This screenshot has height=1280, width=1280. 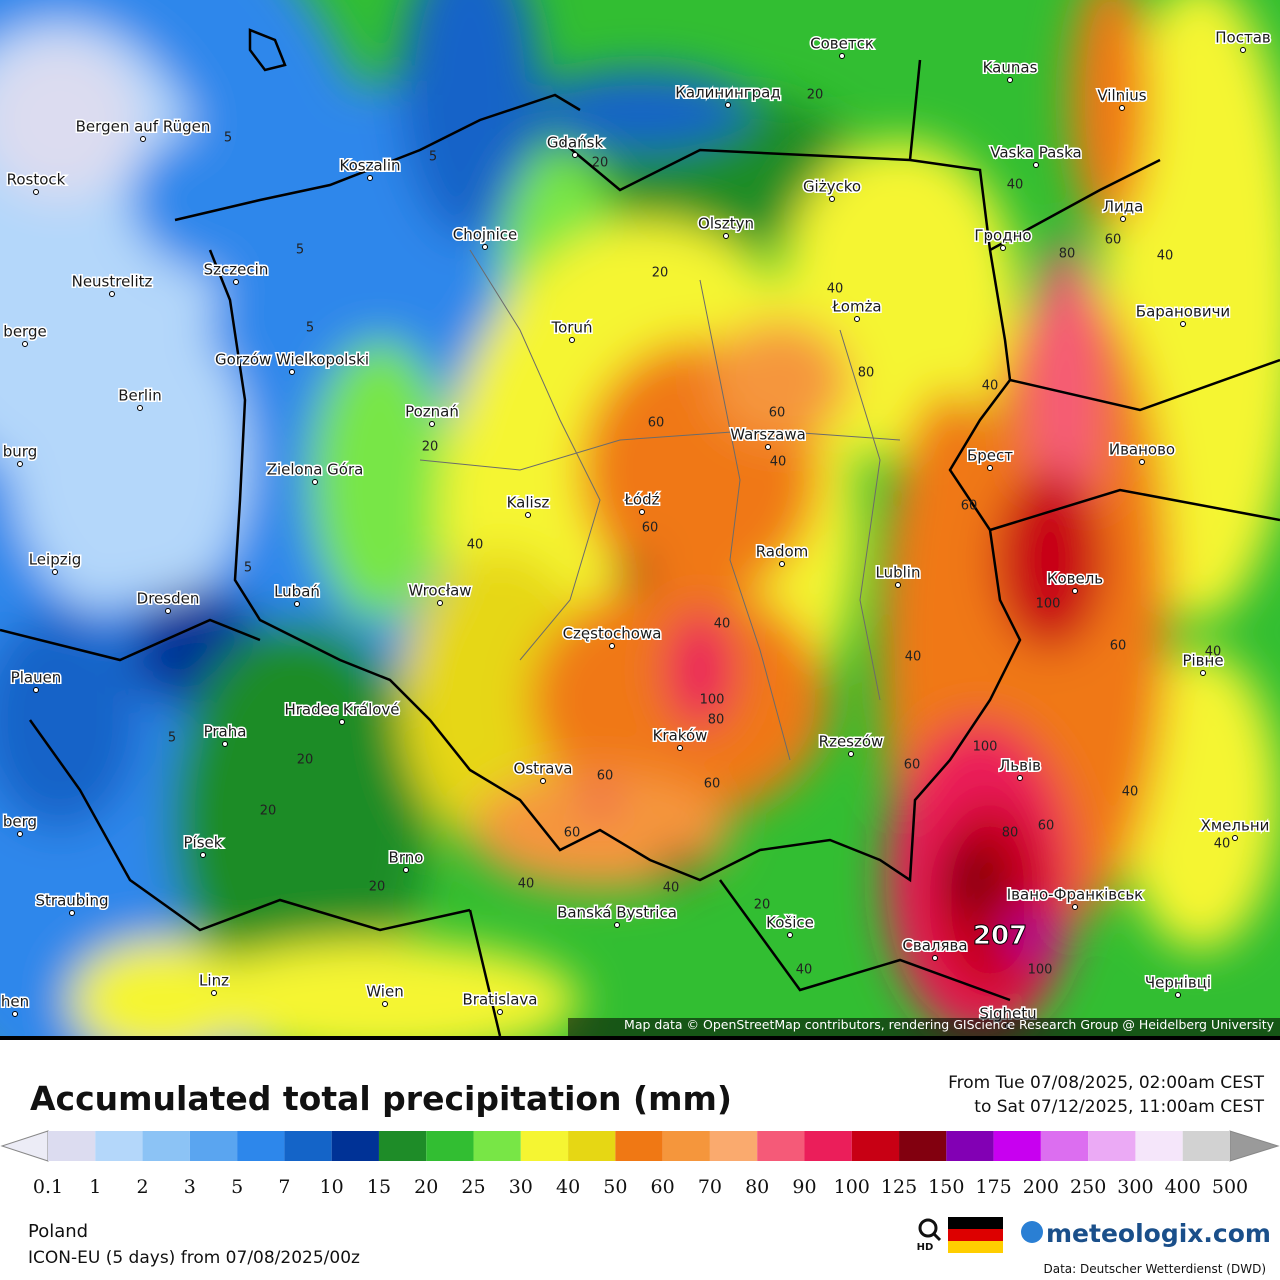 I want to click on city-label: Praha, so click(x=225, y=732).